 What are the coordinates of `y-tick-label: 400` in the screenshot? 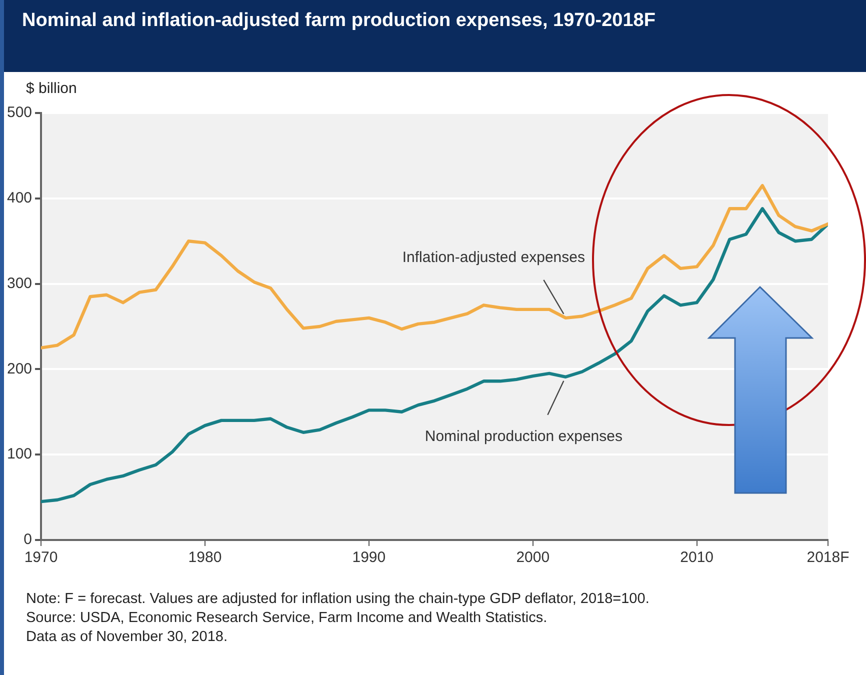 It's located at (19, 198).